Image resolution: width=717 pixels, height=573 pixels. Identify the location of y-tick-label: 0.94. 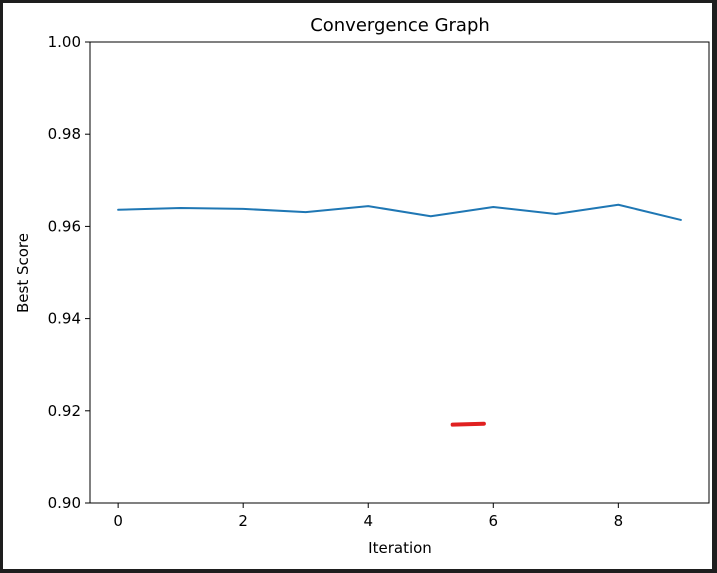
(64, 319).